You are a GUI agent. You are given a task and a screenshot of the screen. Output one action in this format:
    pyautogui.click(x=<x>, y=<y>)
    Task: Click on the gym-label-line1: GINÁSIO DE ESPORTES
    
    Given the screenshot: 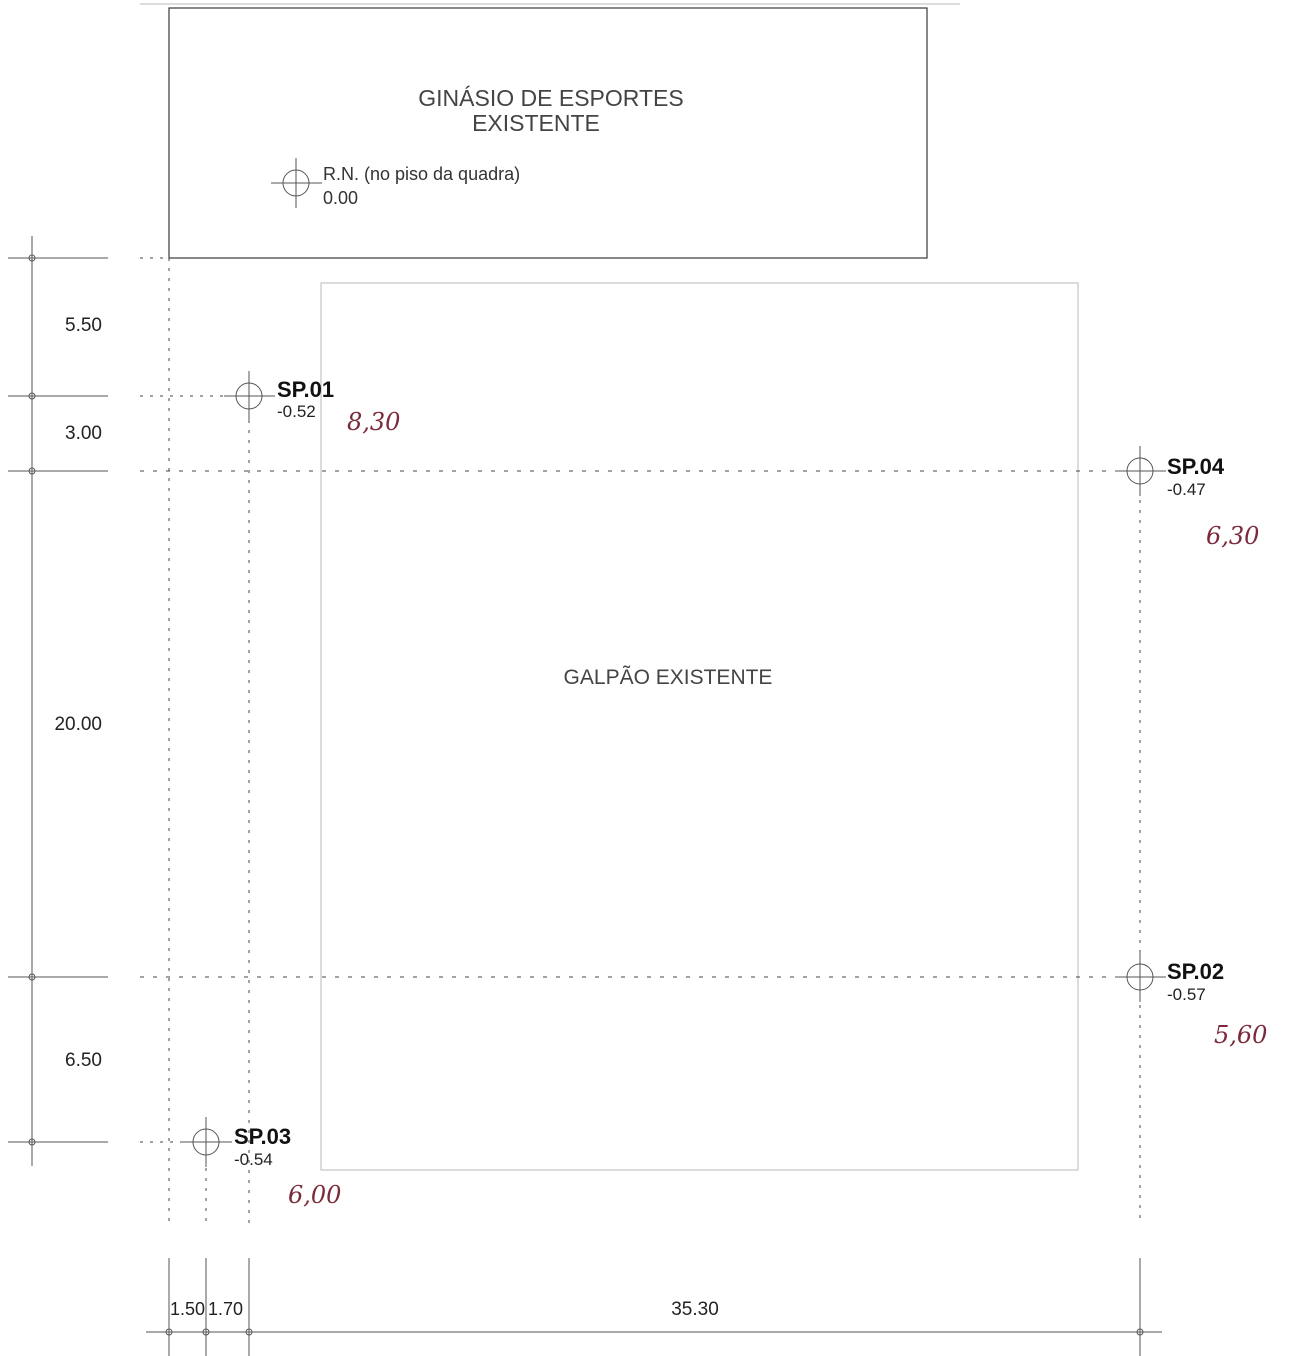 What is the action you would take?
    pyautogui.click(x=550, y=98)
    